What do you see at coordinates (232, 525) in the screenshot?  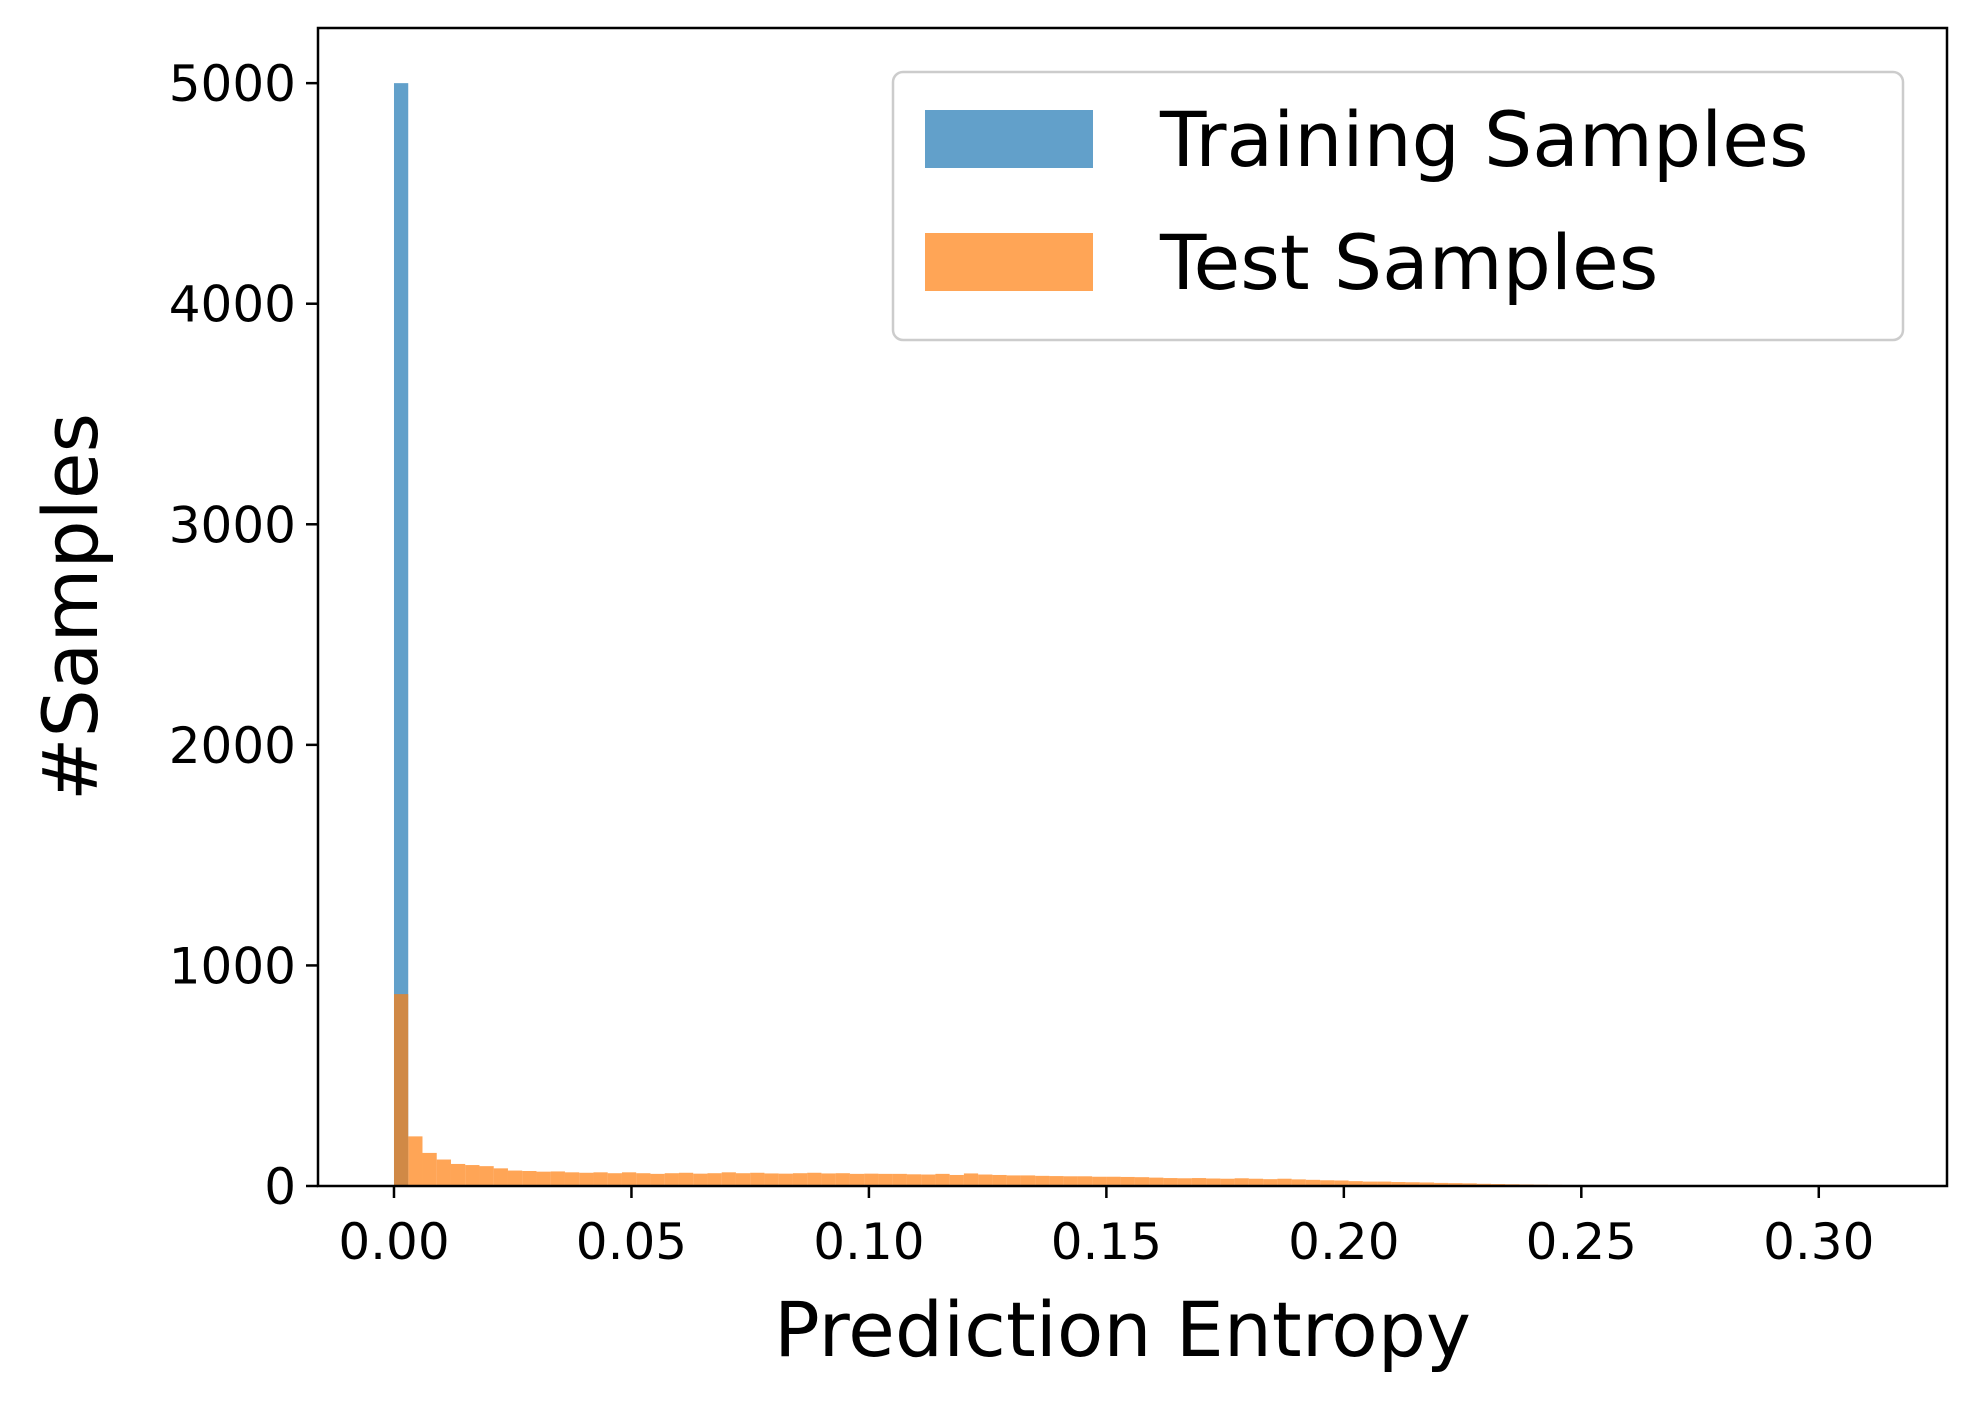 I see `y-tick-label-3: 3000` at bounding box center [232, 525].